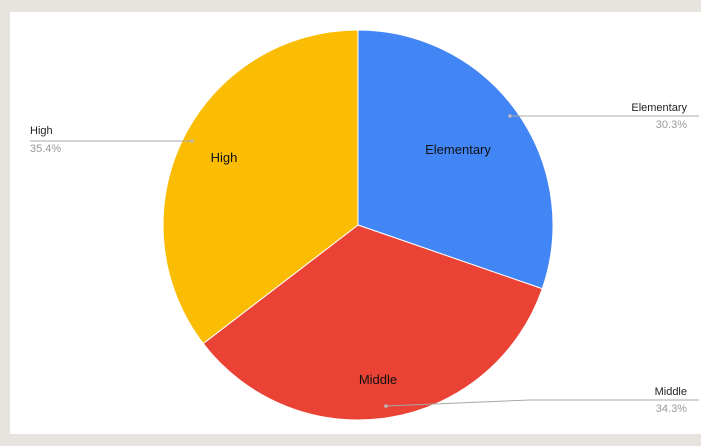 The height and width of the screenshot is (446, 701). What do you see at coordinates (41, 131) in the screenshot?
I see `callout-label-high: High` at bounding box center [41, 131].